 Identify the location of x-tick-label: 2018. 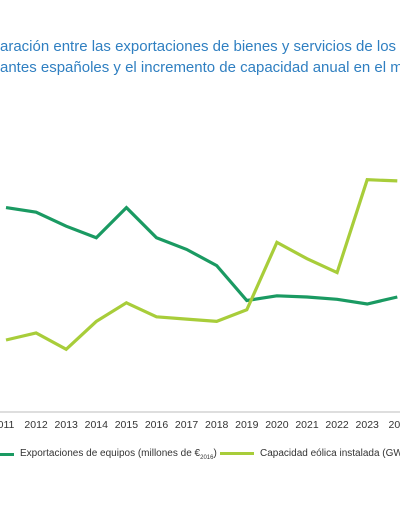
(217, 425).